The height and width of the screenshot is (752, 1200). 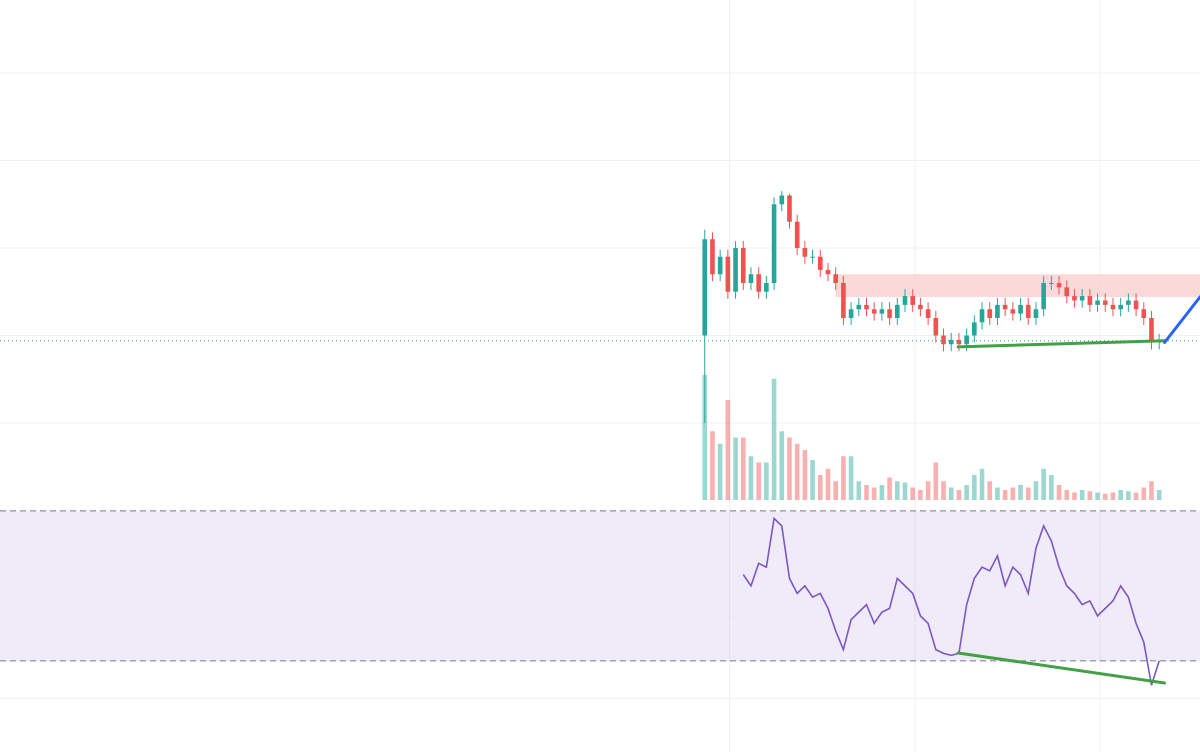 I want to click on rsi-line, so click(x=951, y=601).